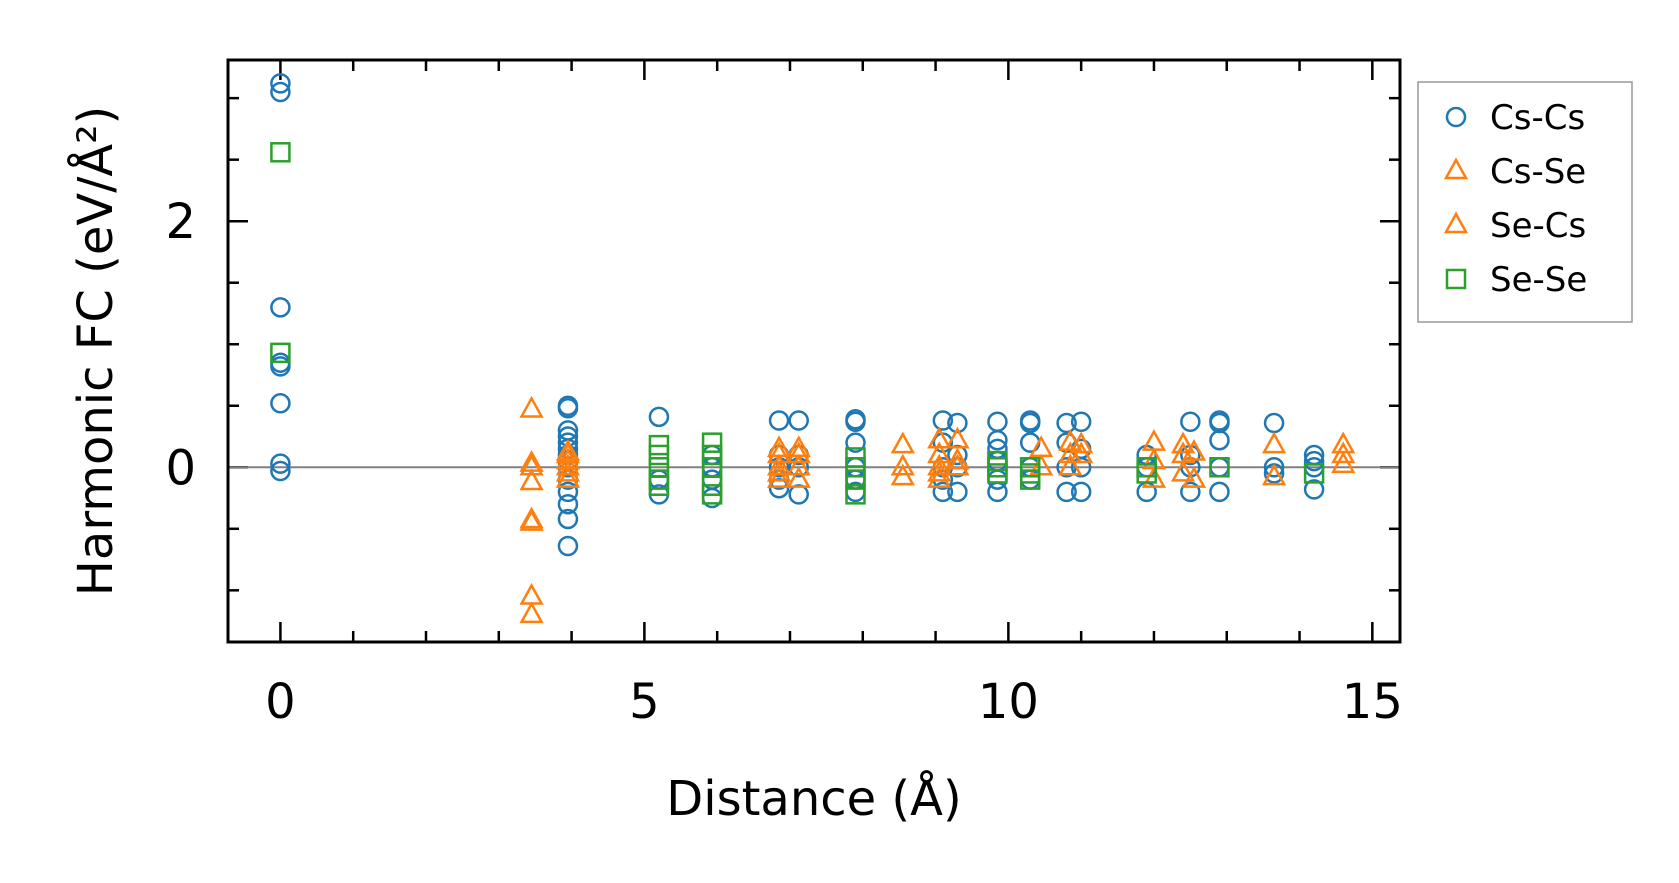 The width and height of the screenshot is (1679, 883). I want to click on legend-label: Se-Se, so click(1538, 280).